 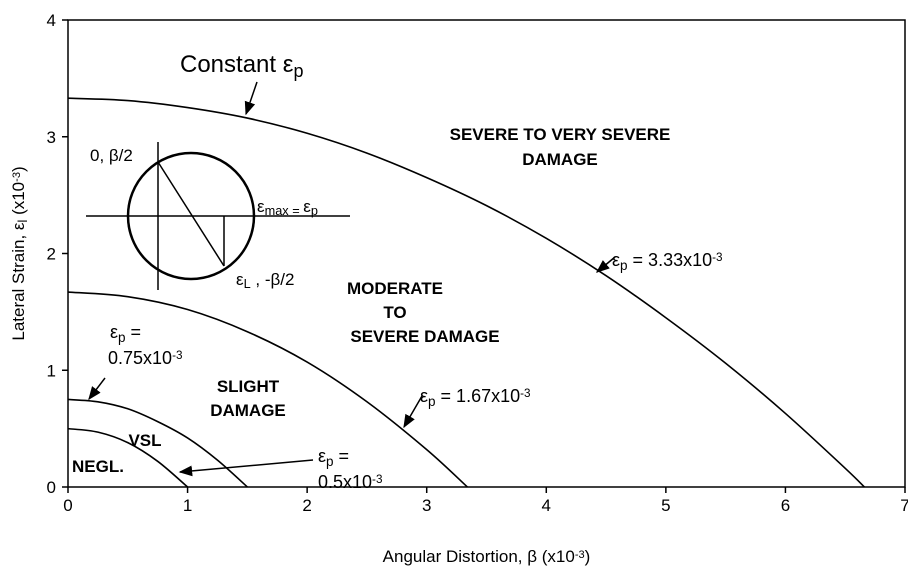 I want to click on text-part: l, so click(x=22, y=221).